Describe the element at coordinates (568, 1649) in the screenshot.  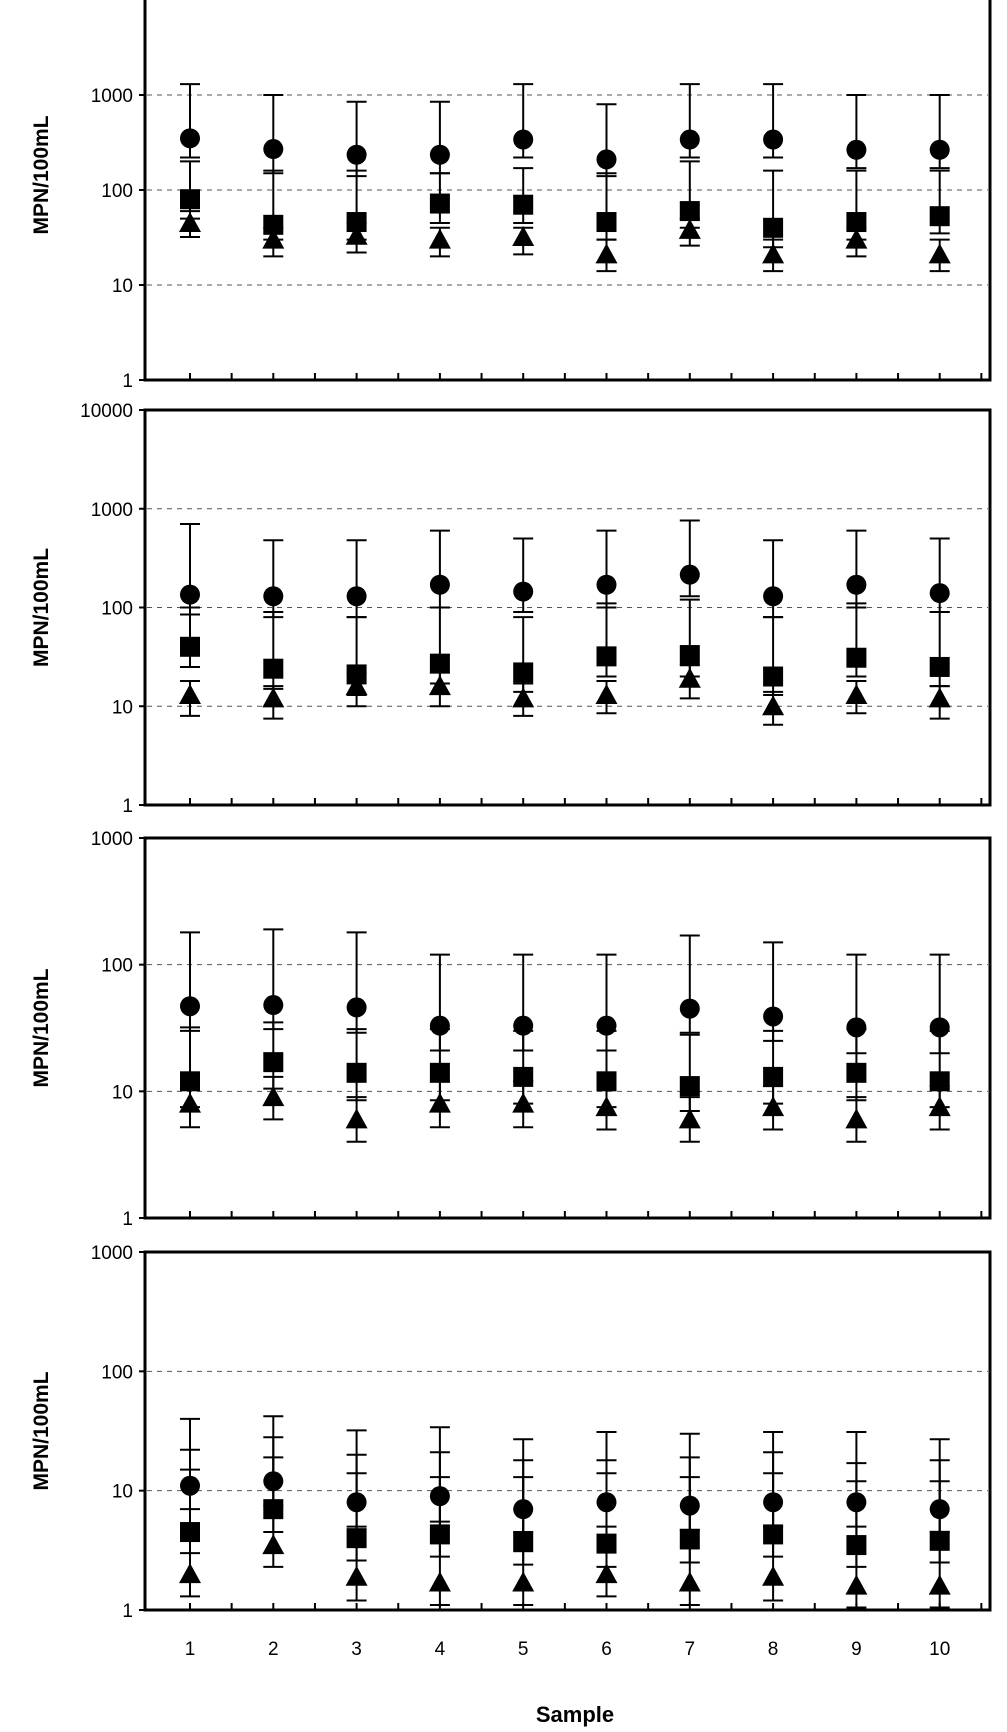
I see `x-axis: 1 2 3 4 5 6 7 8 9 10` at that location.